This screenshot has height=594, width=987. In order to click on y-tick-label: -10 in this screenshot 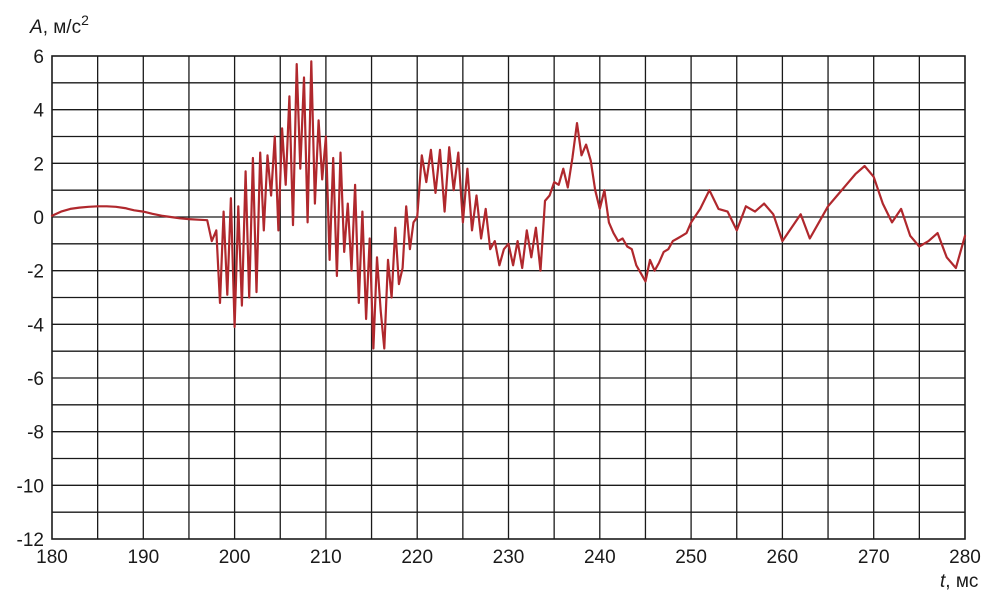, I will do `click(30, 486)`.